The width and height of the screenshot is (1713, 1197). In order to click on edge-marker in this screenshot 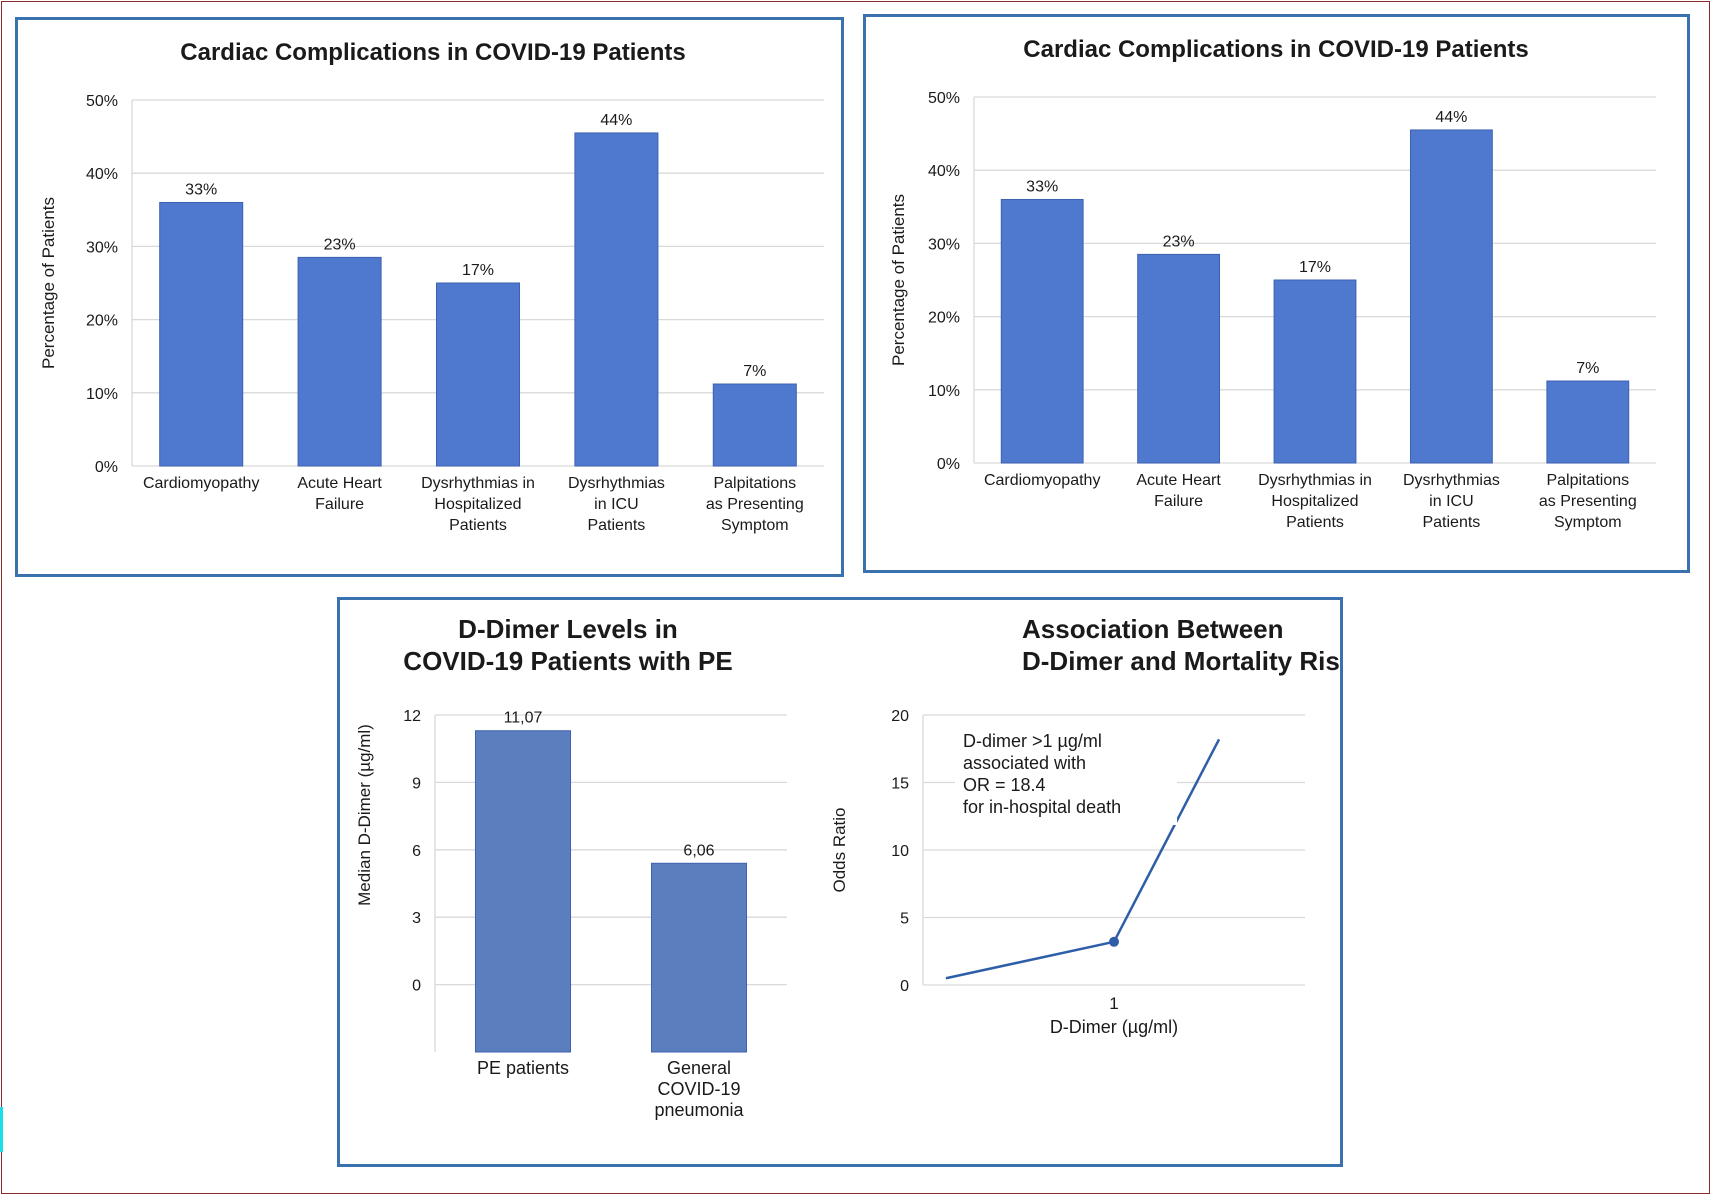, I will do `click(1, 1129)`.